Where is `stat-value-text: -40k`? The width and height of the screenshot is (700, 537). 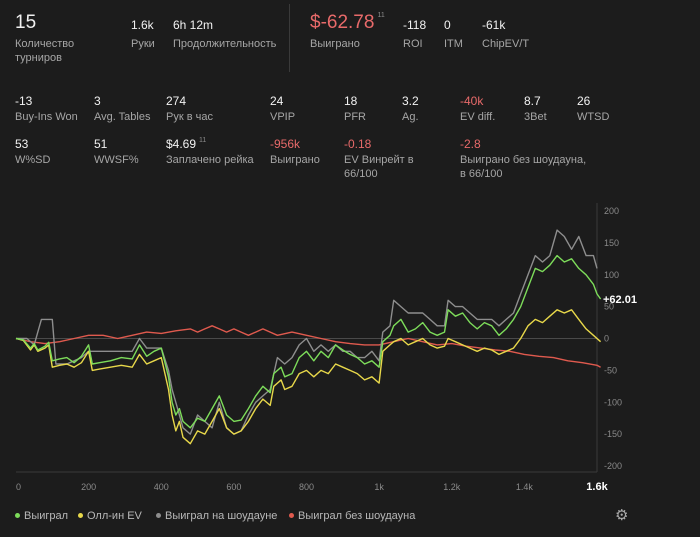 stat-value-text: -40k is located at coordinates (472, 101).